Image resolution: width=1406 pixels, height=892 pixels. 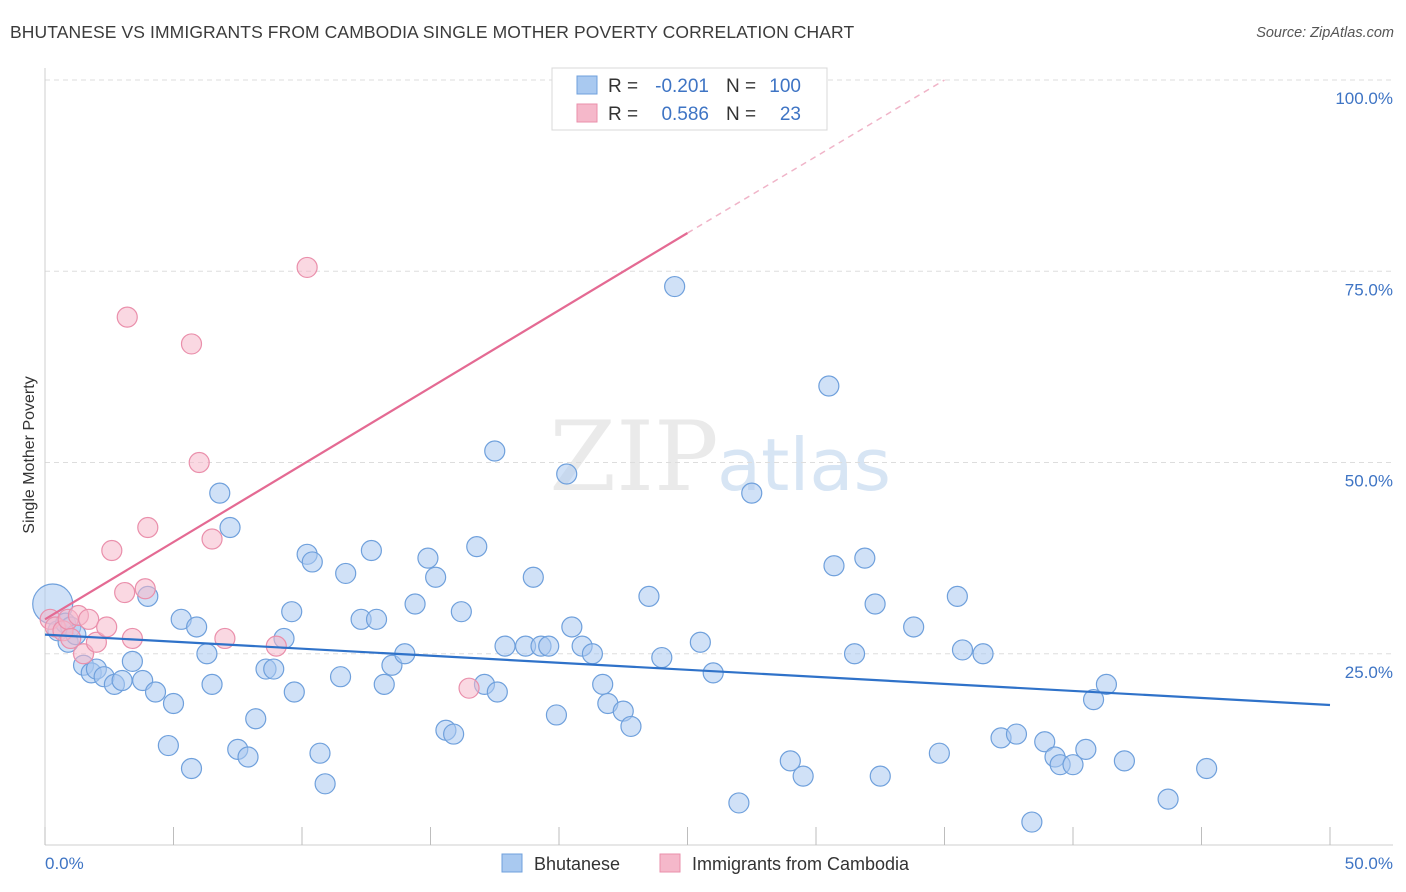 I want to click on y-axis-label: Single Mother Poverty, so click(x=29, y=454).